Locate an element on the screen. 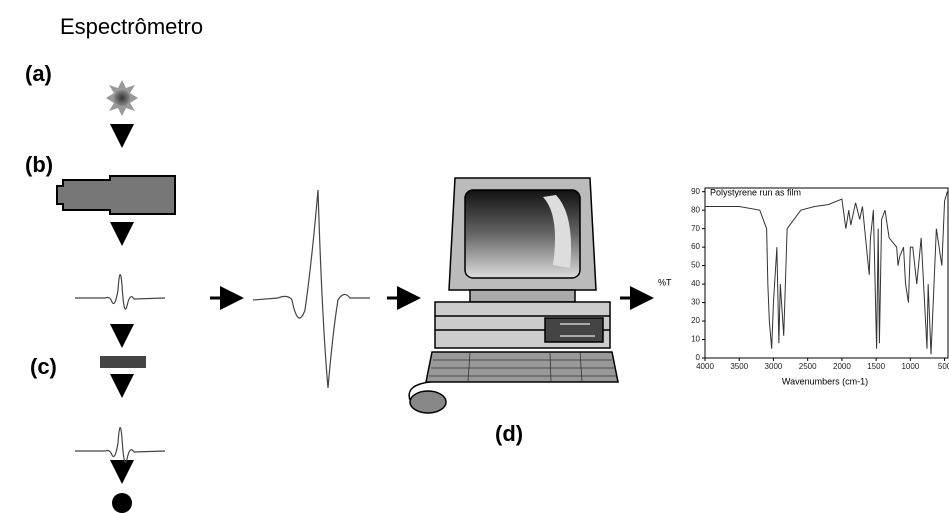  x-tick-label: 2000 is located at coordinates (842, 366).